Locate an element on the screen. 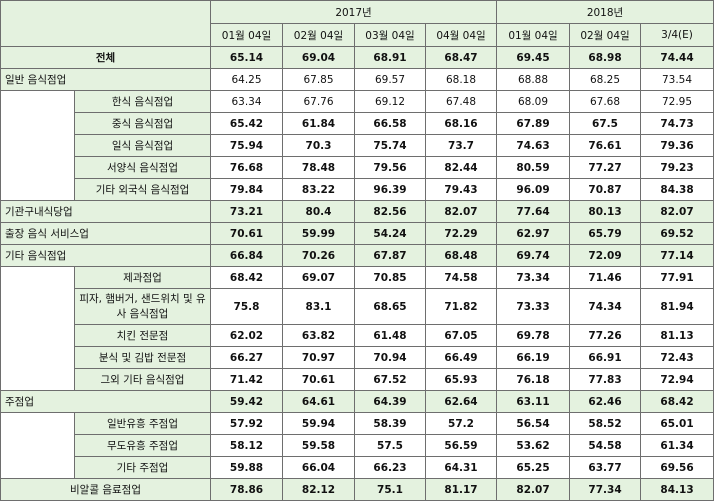  row-label-subcategory: 기타 주점업 is located at coordinates (142, 467).